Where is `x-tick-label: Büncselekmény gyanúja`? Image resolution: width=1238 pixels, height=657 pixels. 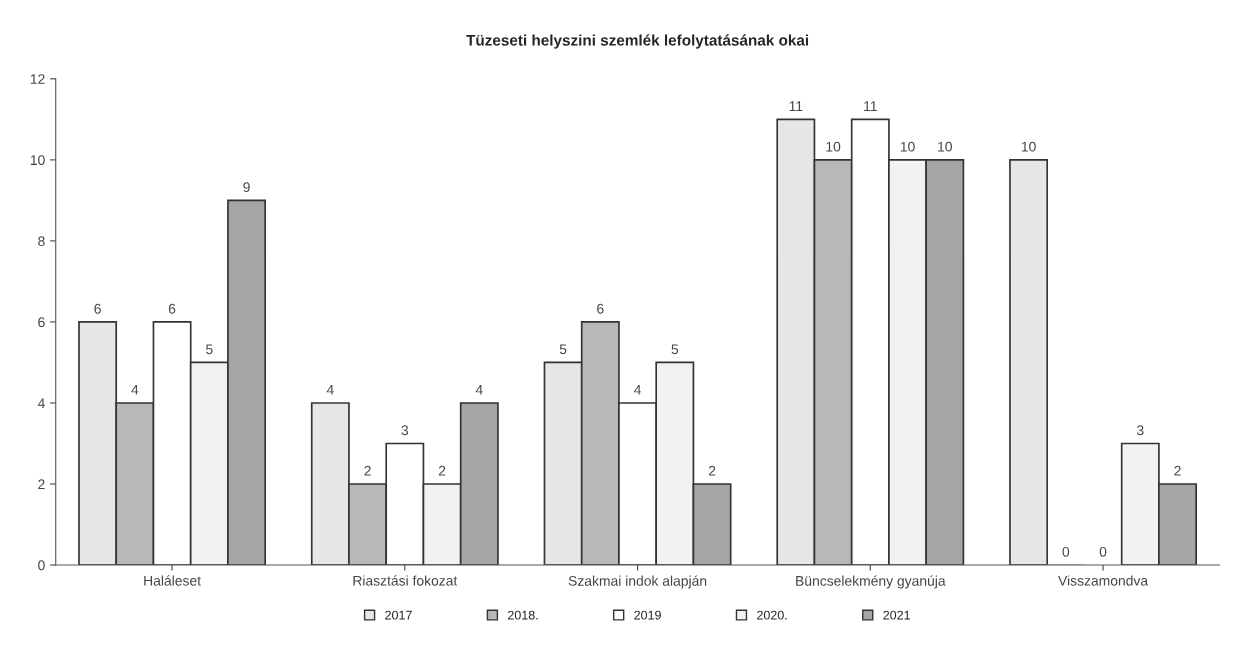 x-tick-label: Büncselekmény gyanúja is located at coordinates (871, 582).